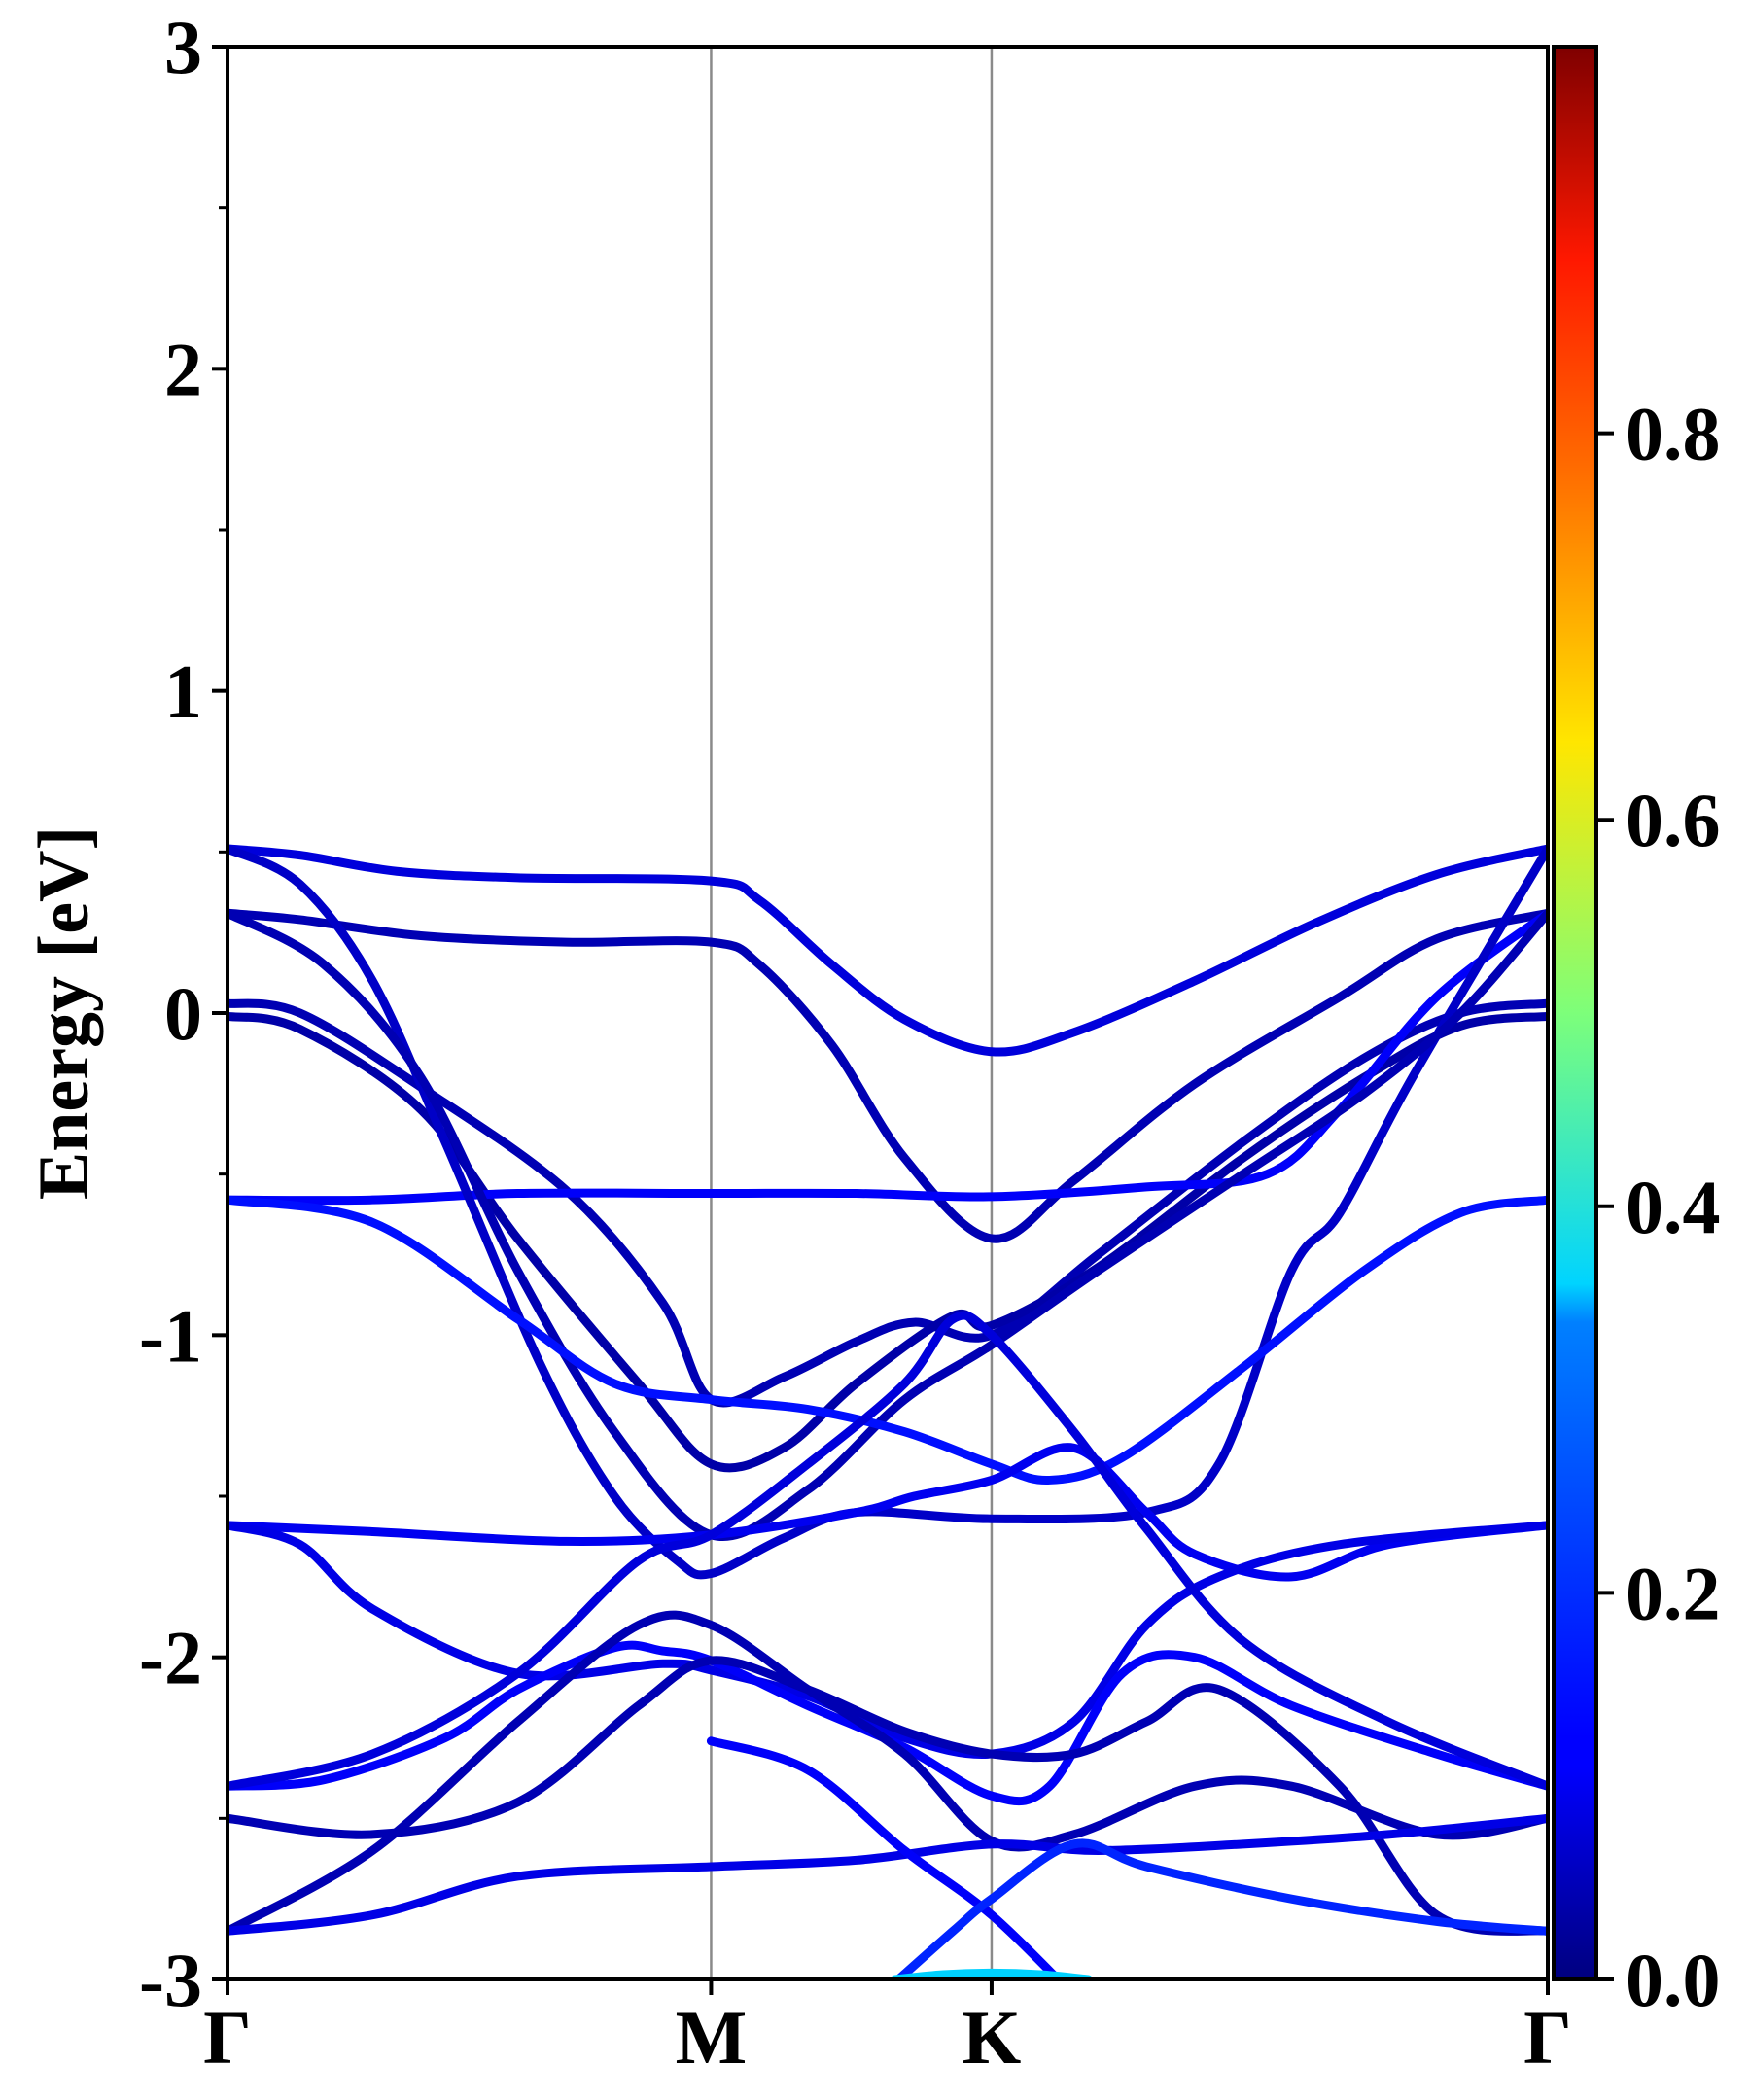 This screenshot has width=1750, height=2100. I want to click on high-symmetry-lines, so click(852, 1013).